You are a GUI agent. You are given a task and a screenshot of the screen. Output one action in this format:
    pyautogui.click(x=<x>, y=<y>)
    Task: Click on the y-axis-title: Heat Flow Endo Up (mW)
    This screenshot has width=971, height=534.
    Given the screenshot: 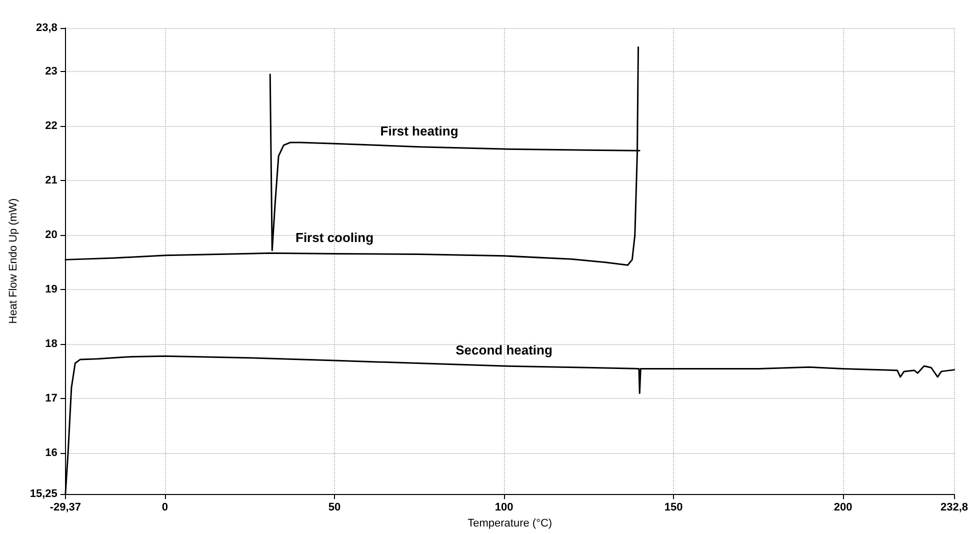 What is the action you would take?
    pyautogui.click(x=14, y=261)
    